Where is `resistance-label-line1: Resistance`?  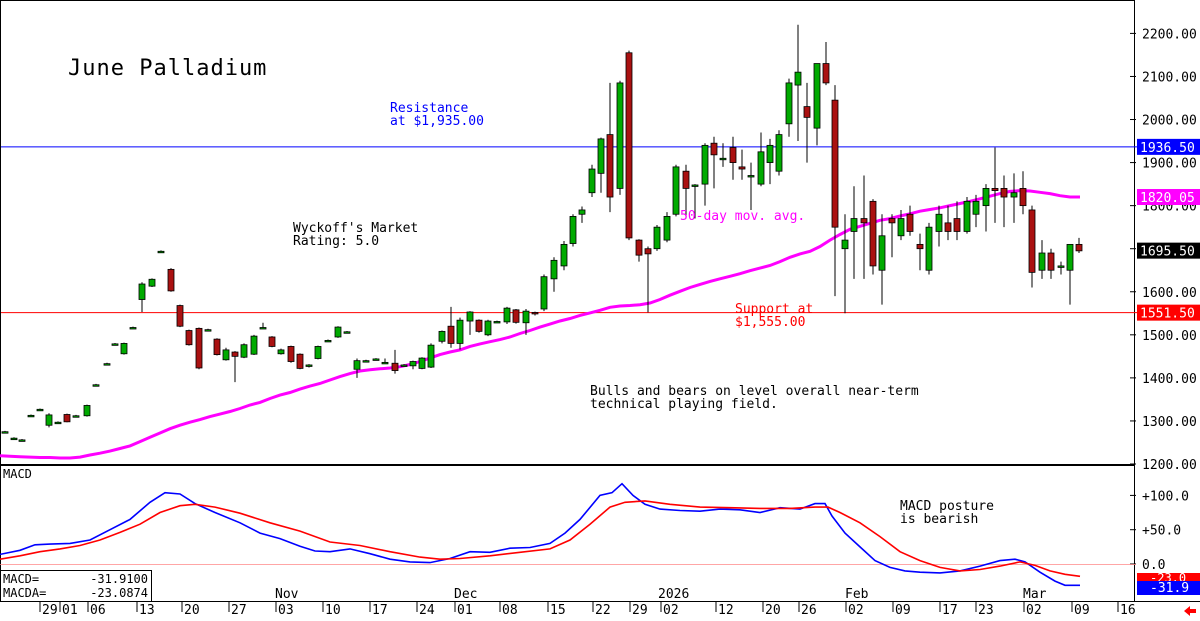
resistance-label-line1: Resistance is located at coordinates (429, 108).